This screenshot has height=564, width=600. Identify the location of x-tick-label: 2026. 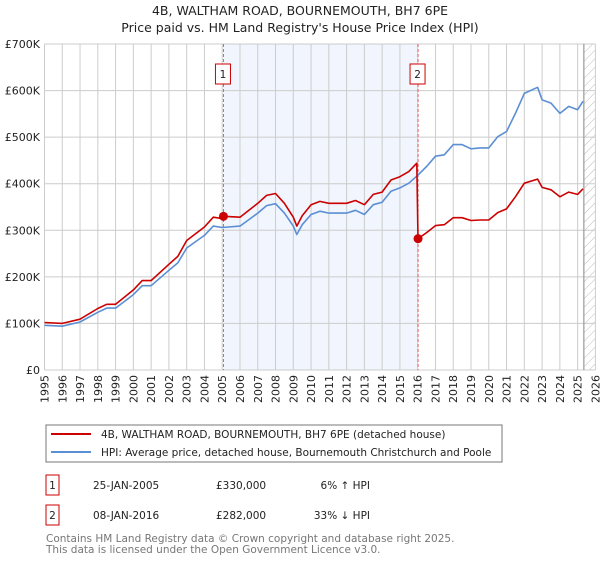
(594, 389).